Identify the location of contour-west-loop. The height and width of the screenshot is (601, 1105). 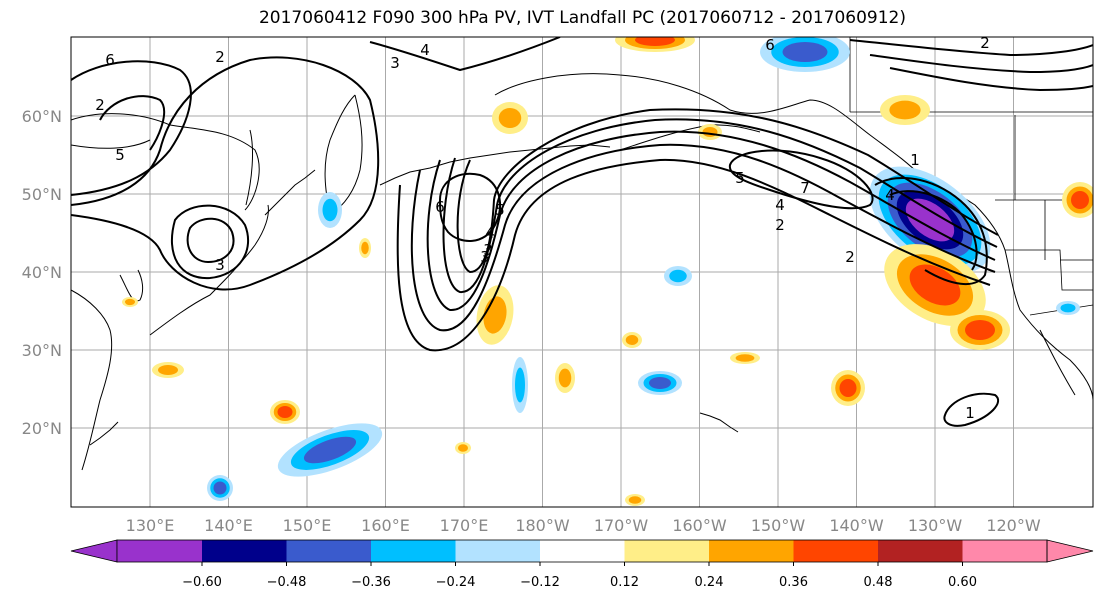
(210, 242).